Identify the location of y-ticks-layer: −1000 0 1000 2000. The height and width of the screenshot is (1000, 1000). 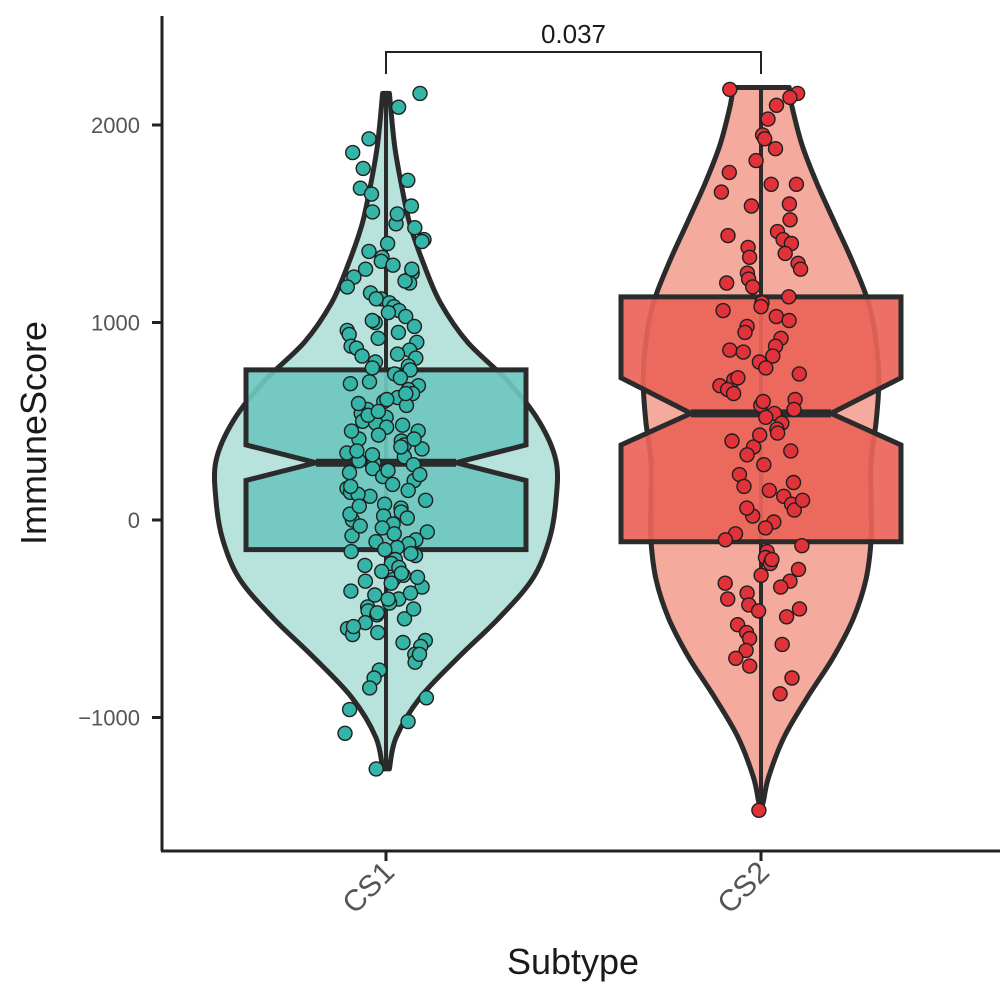
(120, 422).